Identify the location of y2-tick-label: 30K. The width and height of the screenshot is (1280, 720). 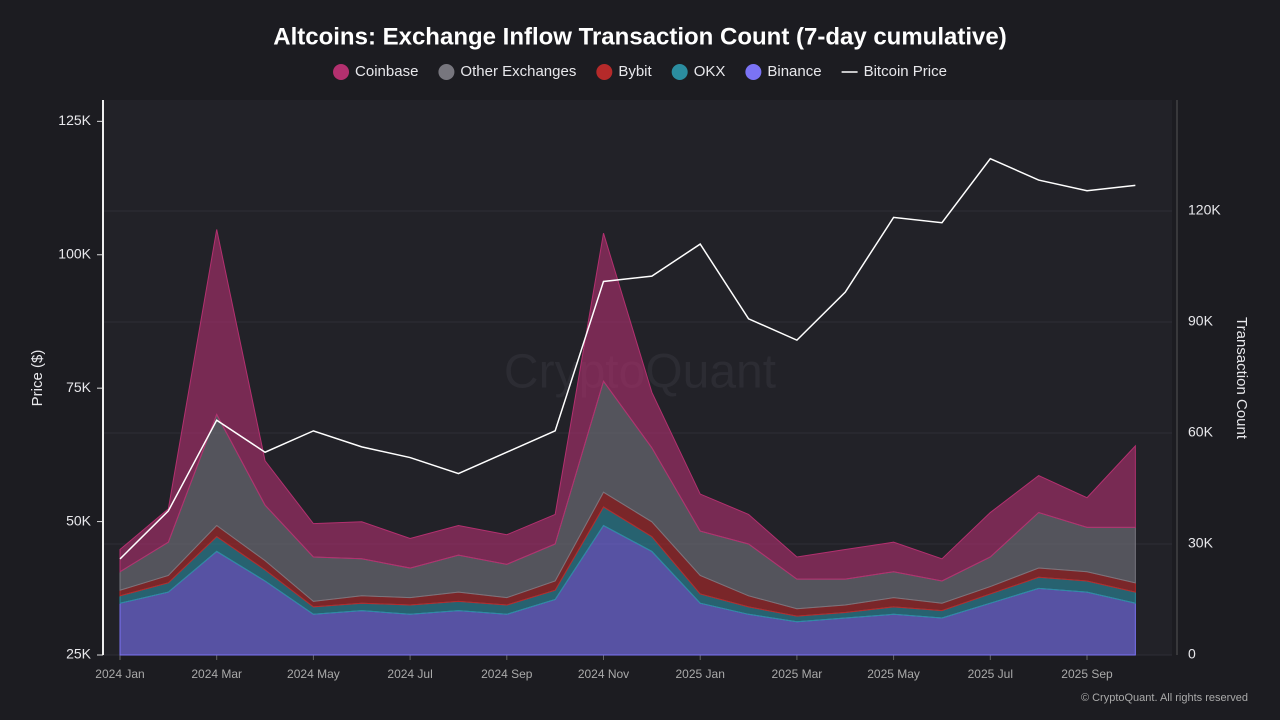
(1201, 543).